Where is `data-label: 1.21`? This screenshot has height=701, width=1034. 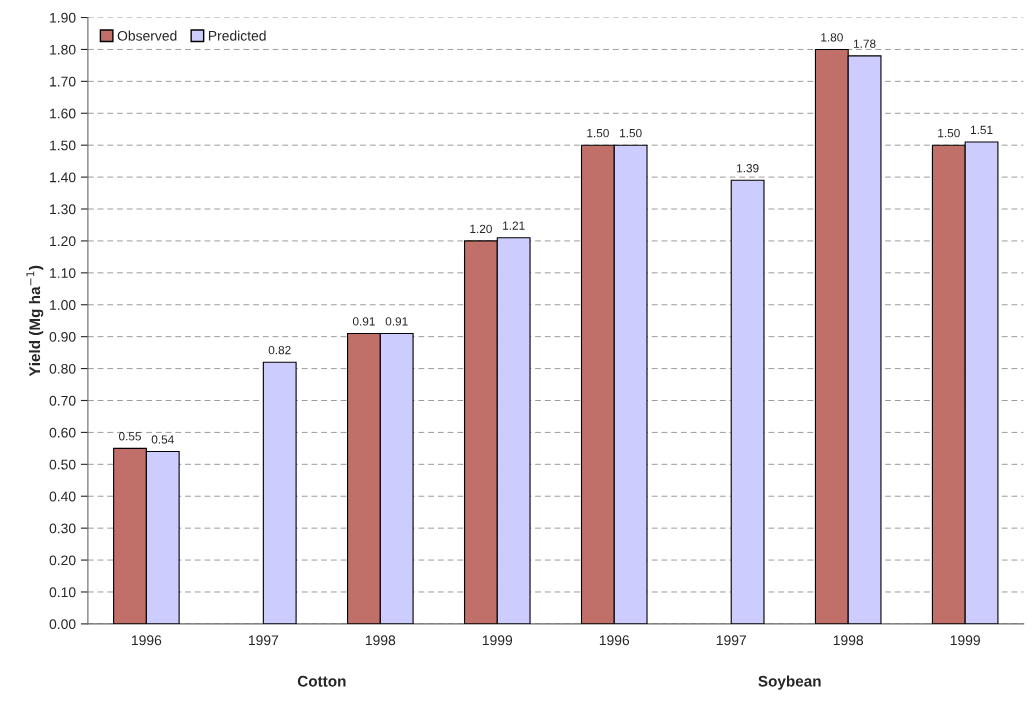
data-label: 1.21 is located at coordinates (514, 225).